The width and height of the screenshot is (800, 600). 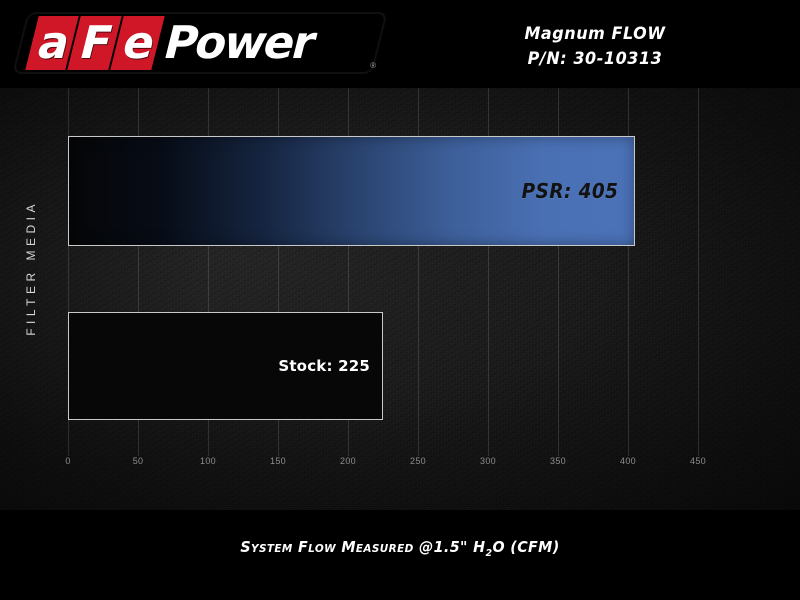 I want to click on registered-trademark-icon: ®, so click(x=373, y=65).